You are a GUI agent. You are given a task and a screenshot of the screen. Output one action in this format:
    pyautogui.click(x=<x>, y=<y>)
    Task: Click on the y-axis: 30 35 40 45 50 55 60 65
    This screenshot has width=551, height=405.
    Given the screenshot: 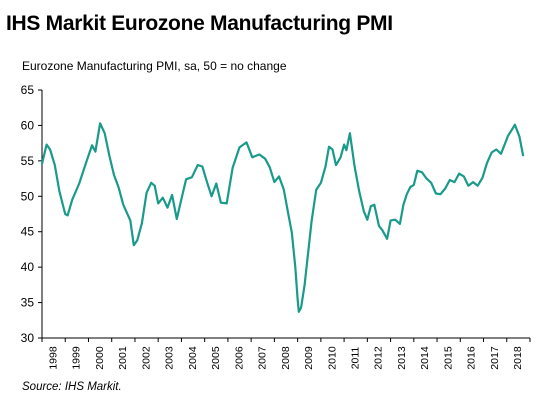 What is the action you would take?
    pyautogui.click(x=32, y=214)
    